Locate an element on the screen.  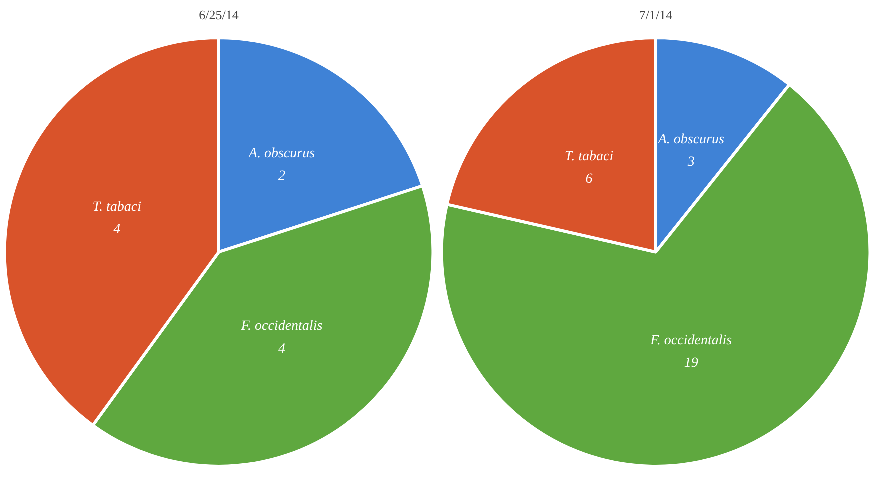
chart-title: 7/1/14 is located at coordinates (656, 15).